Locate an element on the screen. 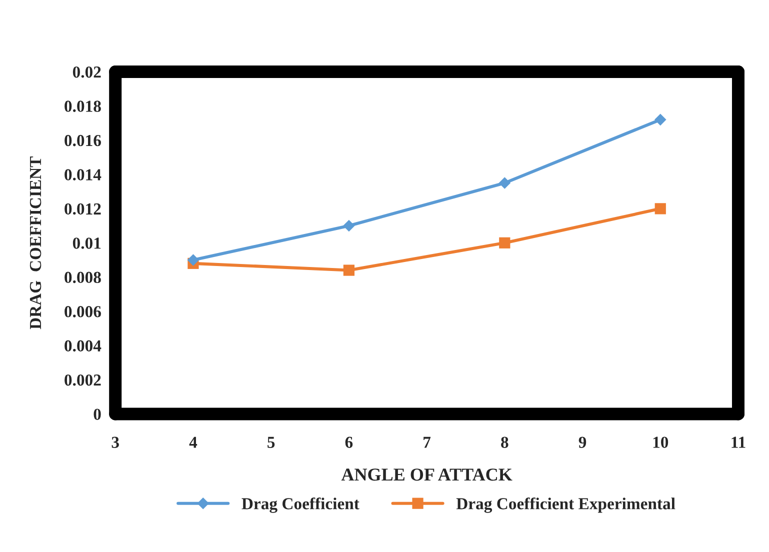 The image size is (769, 552). x-tick-label: 10 is located at coordinates (660, 442).